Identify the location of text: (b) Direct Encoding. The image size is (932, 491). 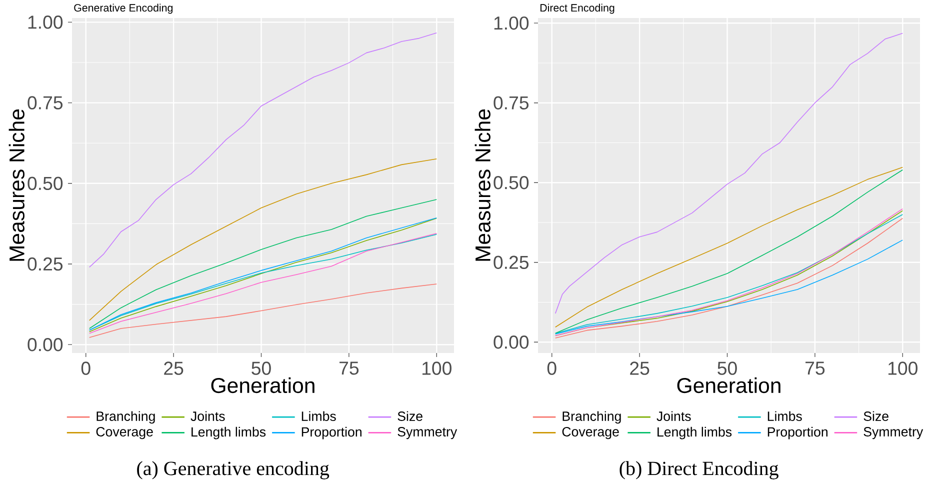
(699, 470).